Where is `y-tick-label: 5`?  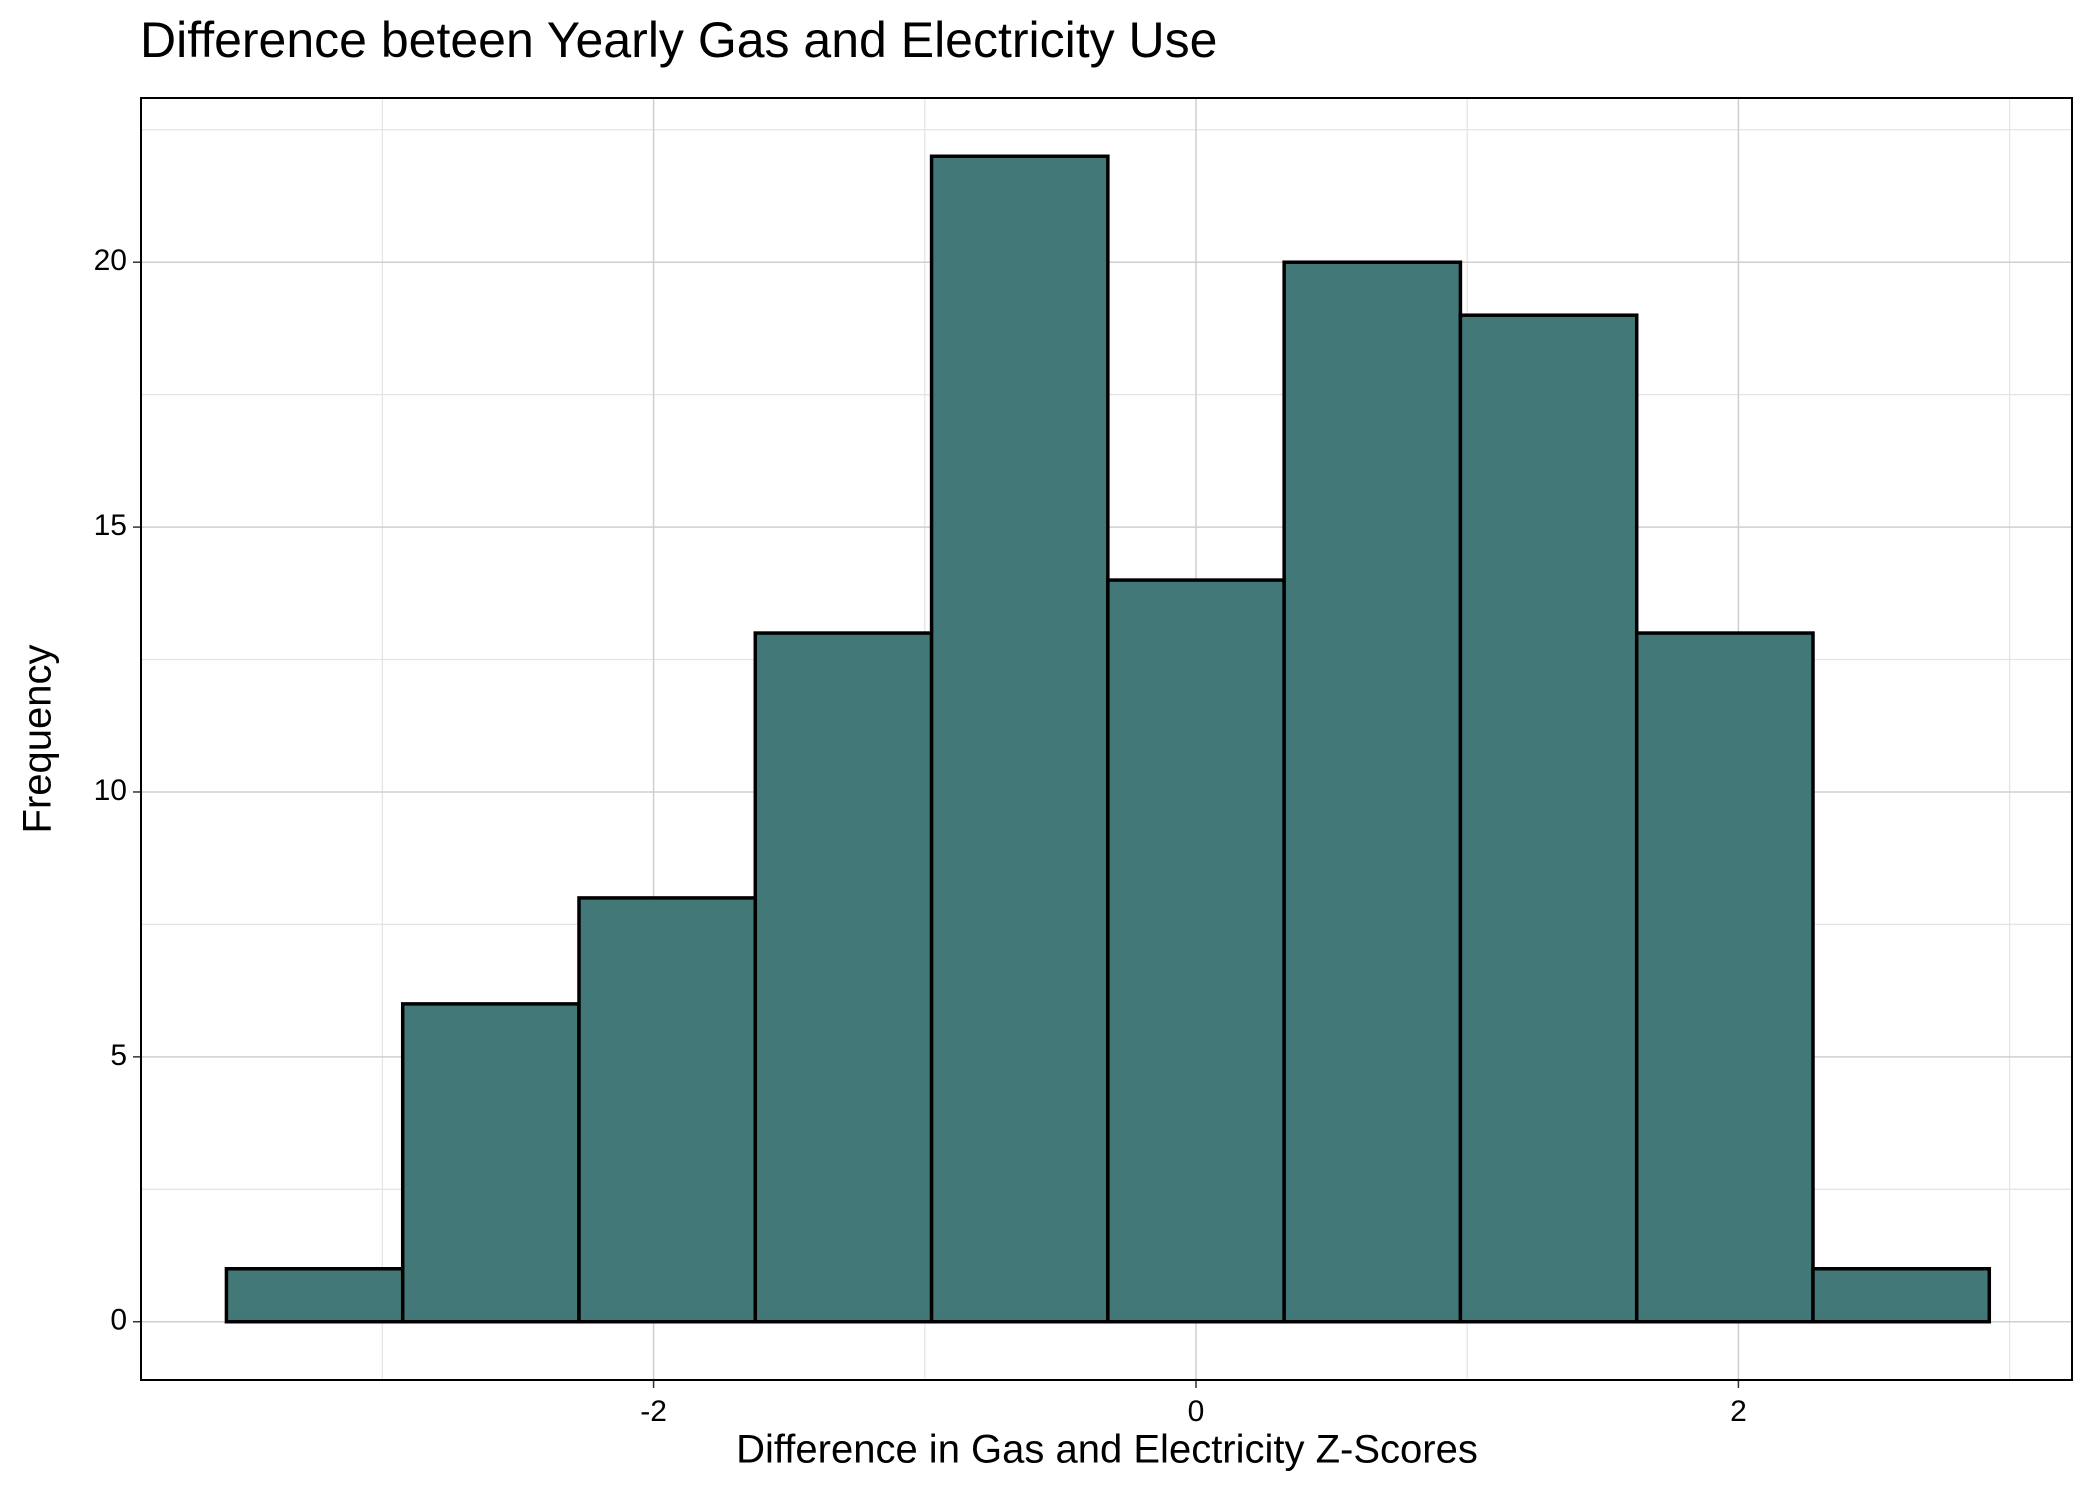 y-tick-label: 5 is located at coordinates (118, 1055).